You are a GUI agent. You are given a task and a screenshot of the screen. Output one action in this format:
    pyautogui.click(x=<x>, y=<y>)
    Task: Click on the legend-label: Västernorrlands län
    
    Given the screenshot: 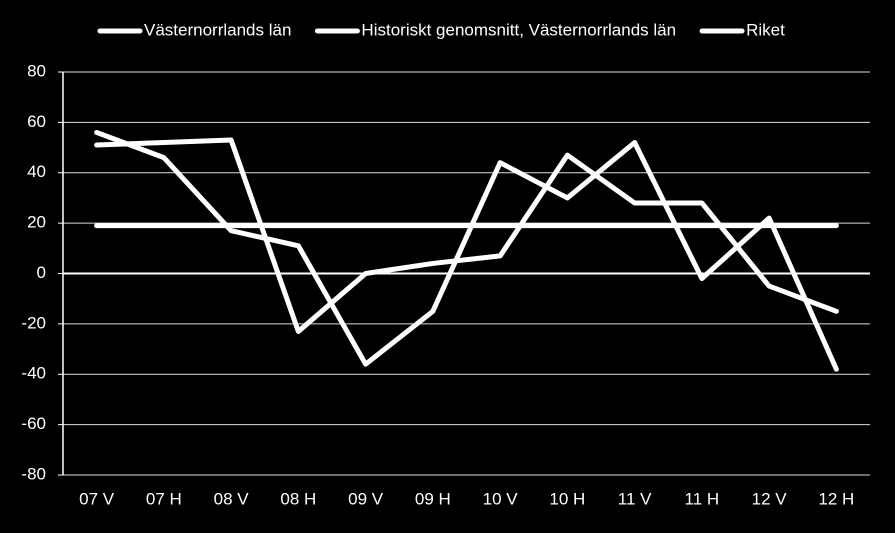 What is the action you would take?
    pyautogui.click(x=217, y=29)
    